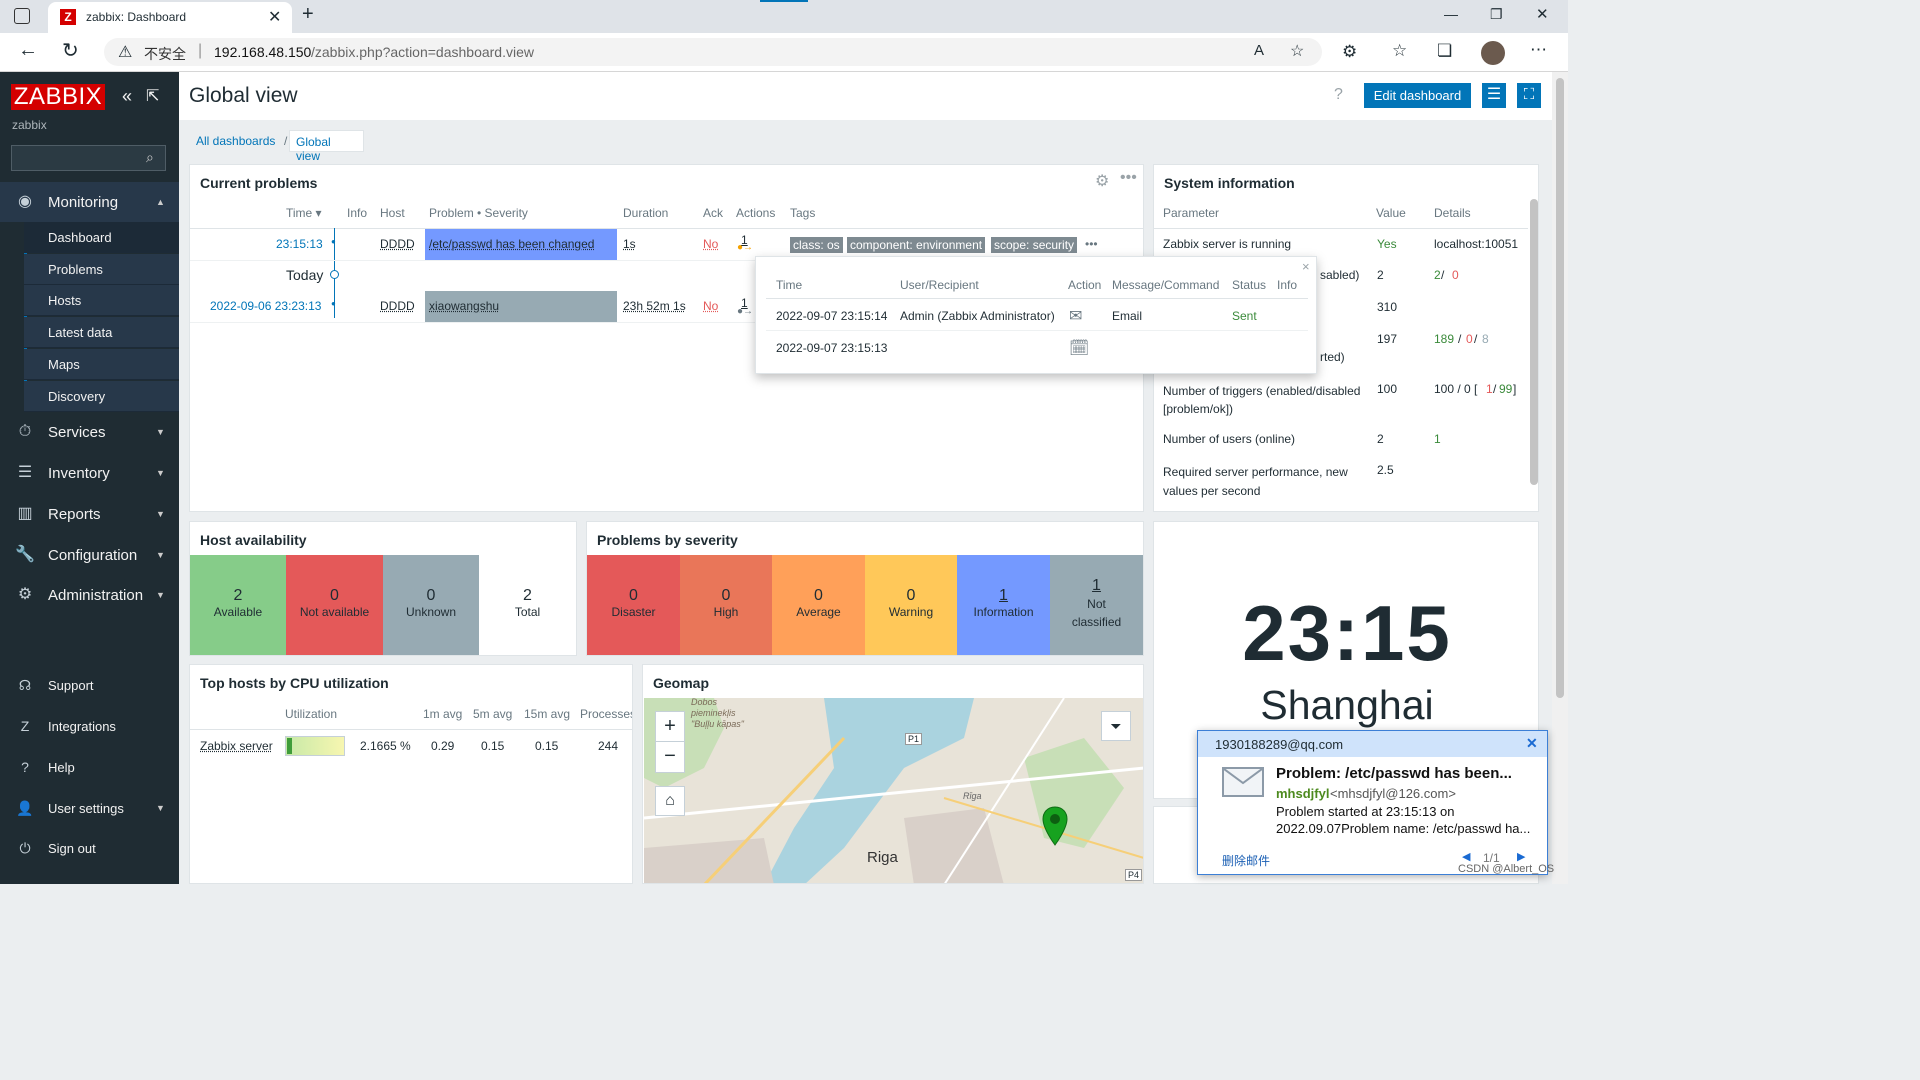  I want to click on prev-icon: ◀, so click(1466, 857).